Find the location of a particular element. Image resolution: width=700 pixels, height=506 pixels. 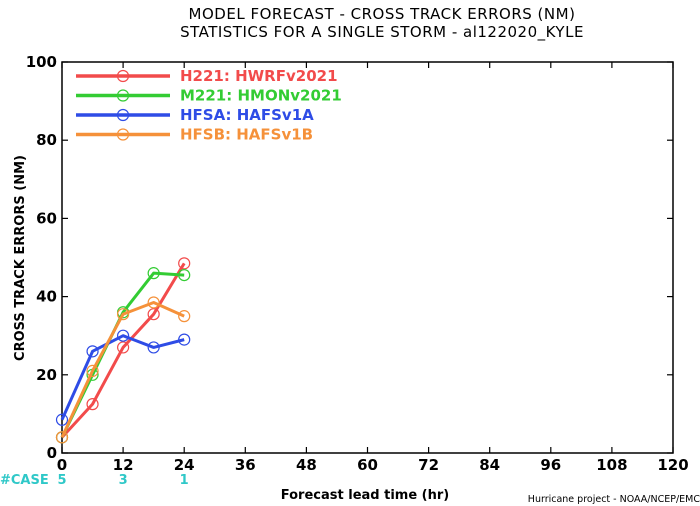

case-label: #CASE is located at coordinates (24, 480).